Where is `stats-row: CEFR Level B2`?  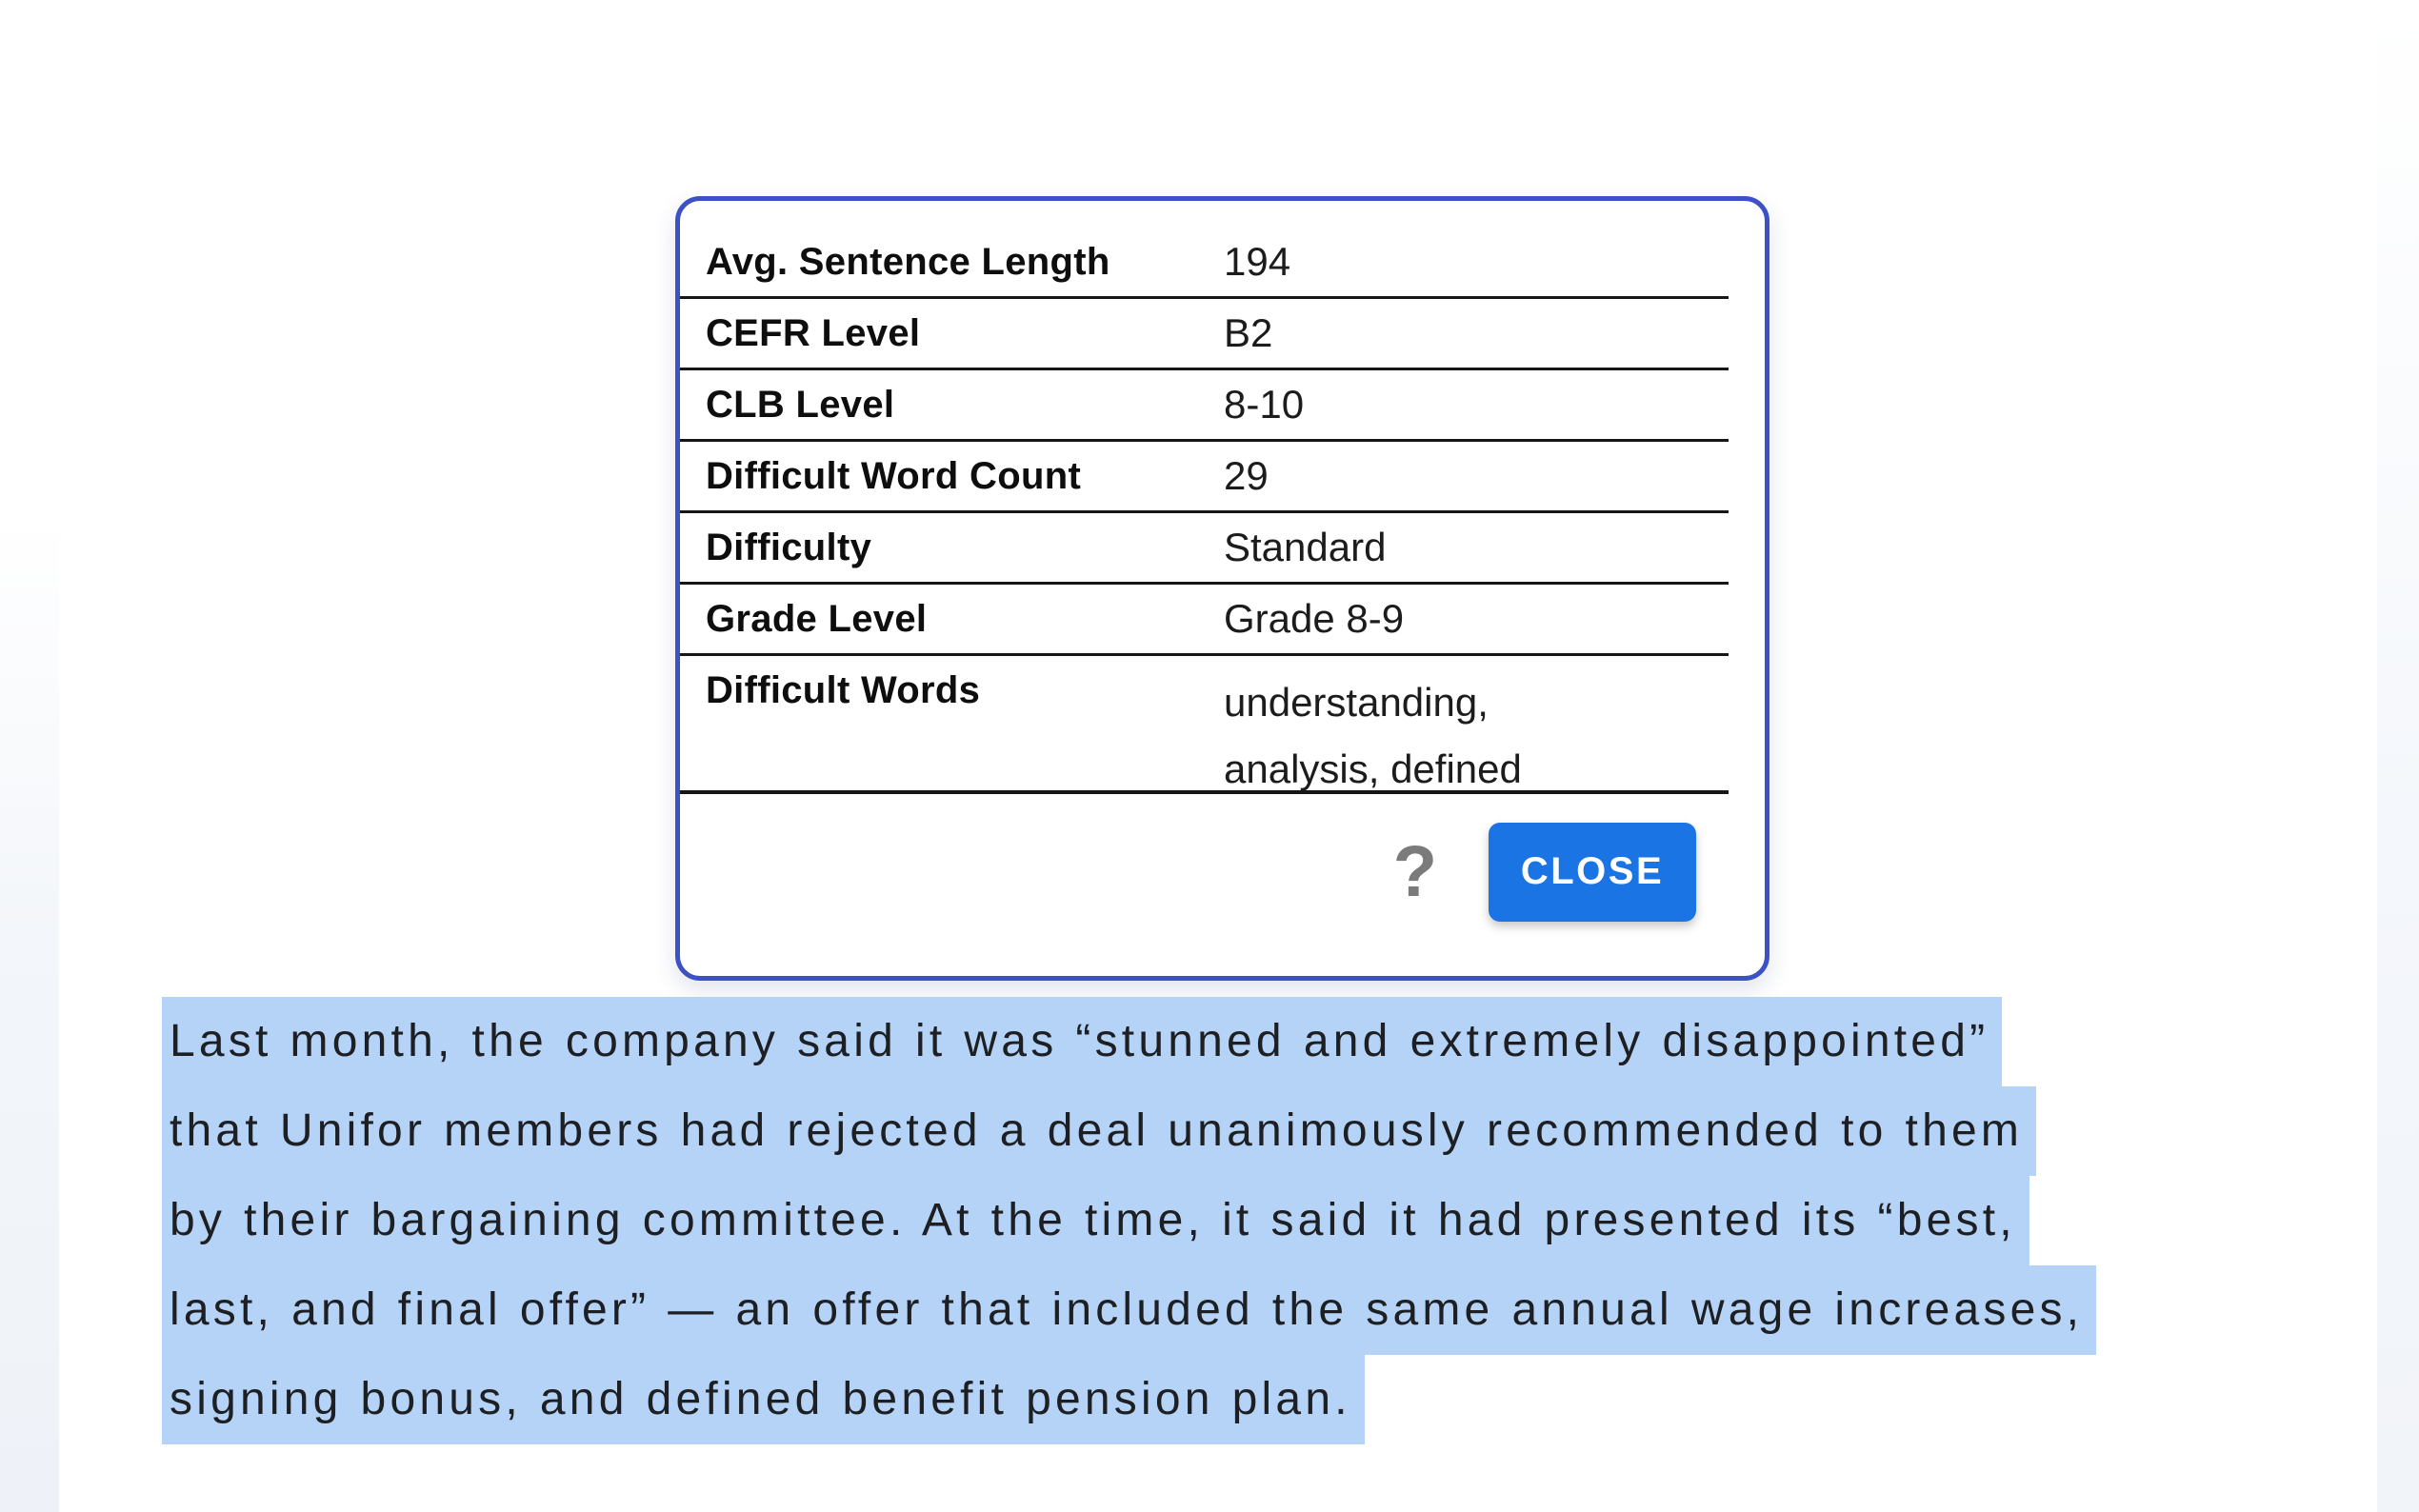 stats-row: CEFR Level B2 is located at coordinates (1204, 334).